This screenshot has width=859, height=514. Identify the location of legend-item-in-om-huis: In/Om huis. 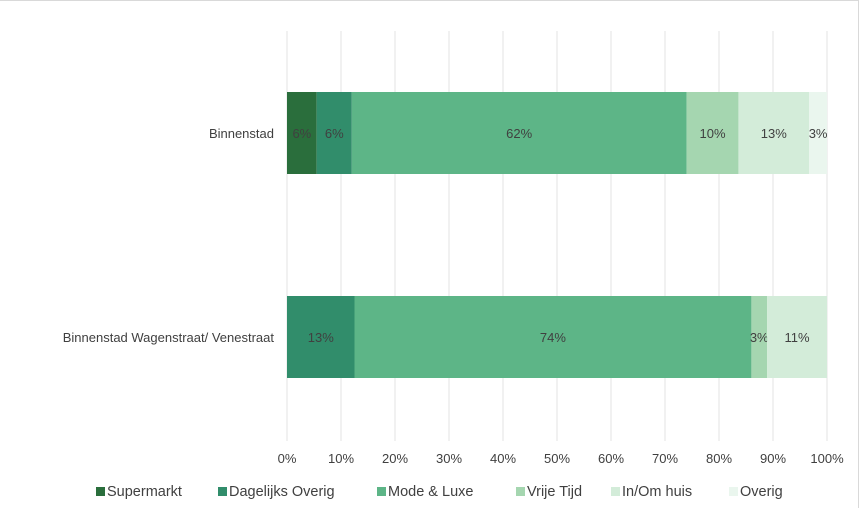
(651, 492).